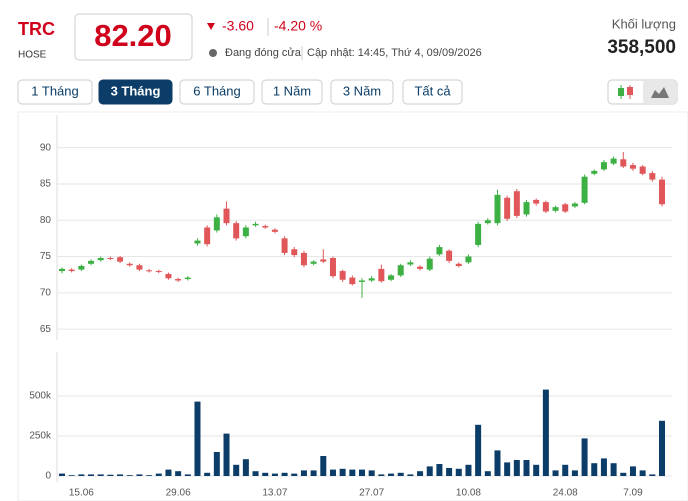 This screenshot has width=688, height=501. What do you see at coordinates (371, 493) in the screenshot?
I see `x-tick-label: 27.07` at bounding box center [371, 493].